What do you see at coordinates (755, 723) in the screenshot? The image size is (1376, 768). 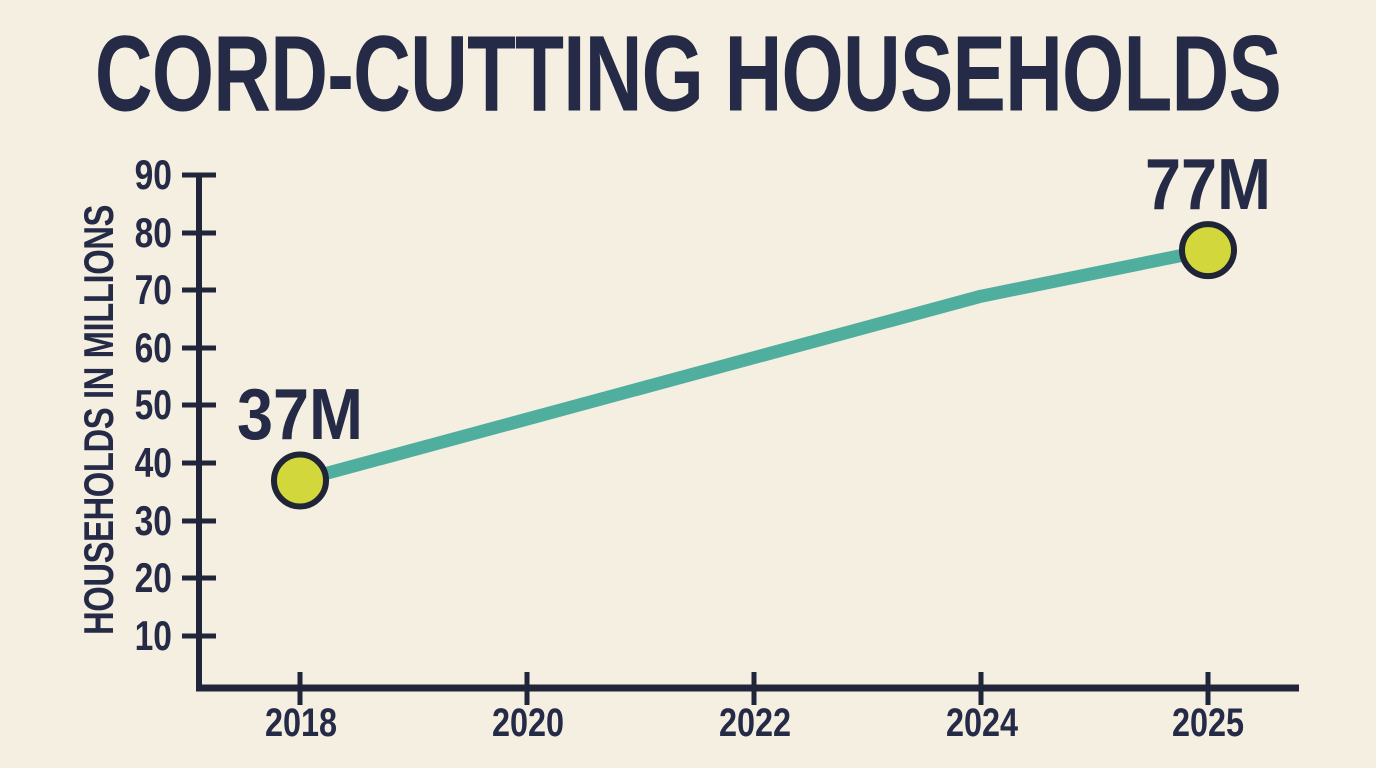 I see `x-tick-label-2022: 2022` at bounding box center [755, 723].